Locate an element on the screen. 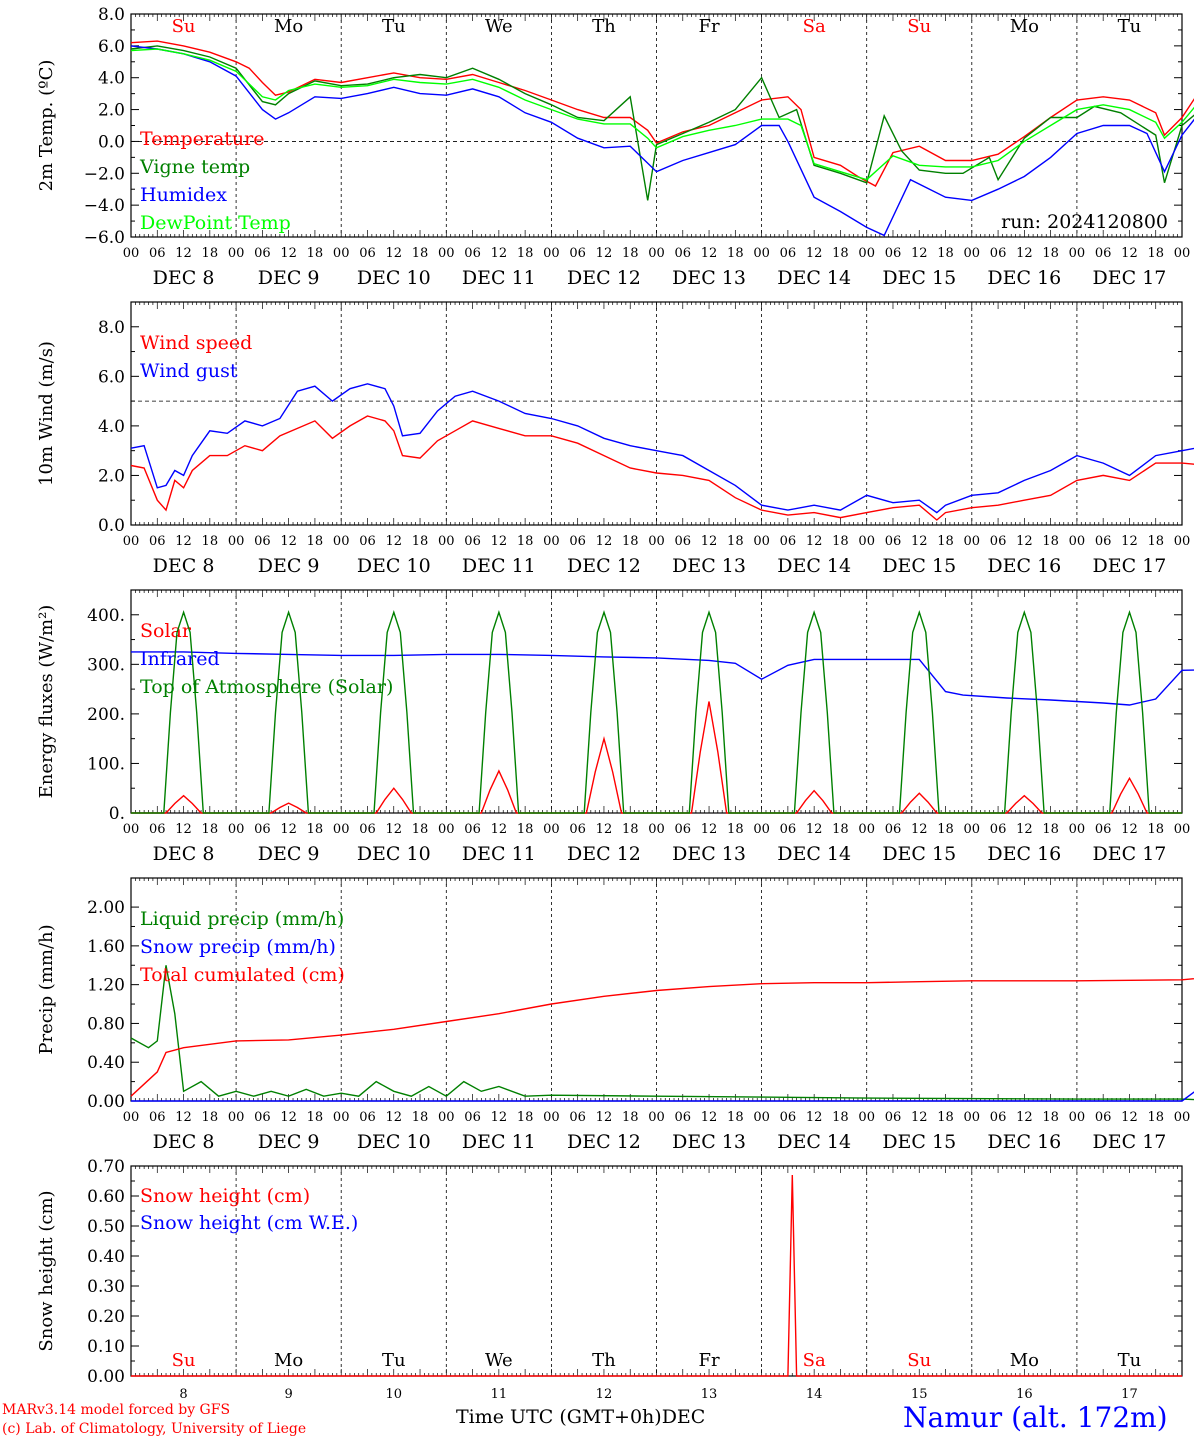 This screenshot has height=1440, width=1194. y-tick-label: 2.0 is located at coordinates (111, 111).